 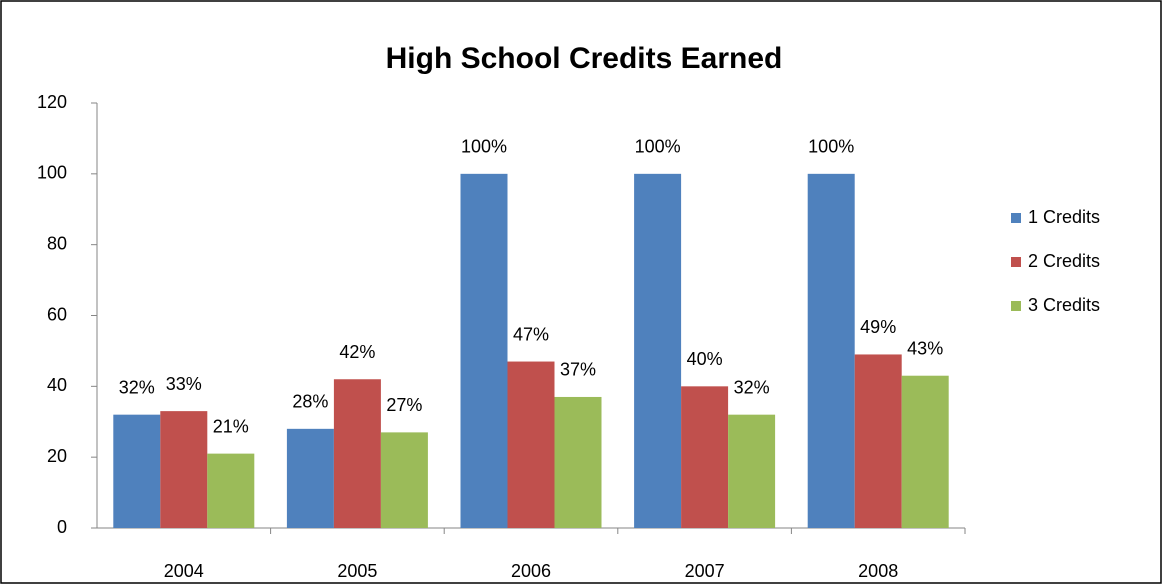 What do you see at coordinates (184, 384) in the screenshot?
I see `value-label: 33%` at bounding box center [184, 384].